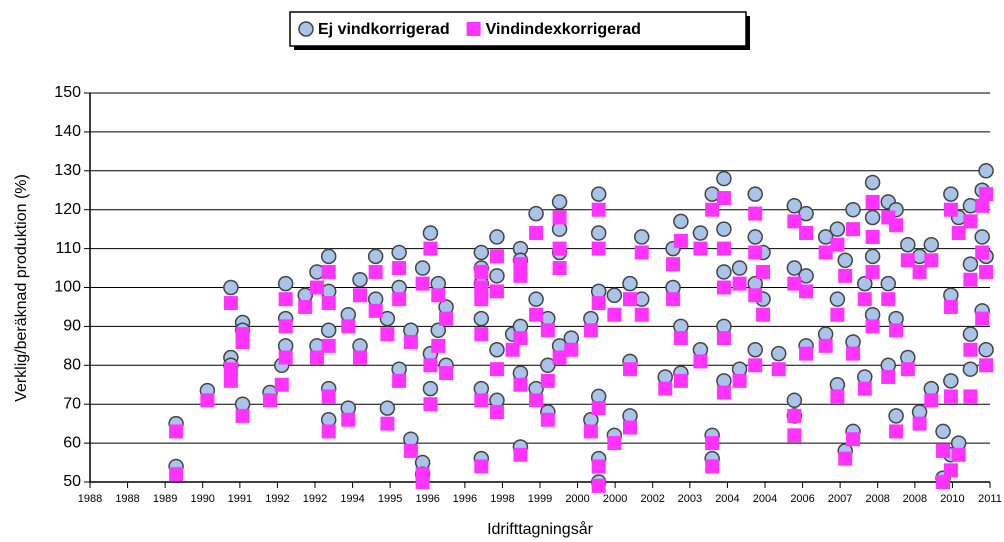  I want to click on x-axis-label: Idrifttagningsår, so click(540, 529).